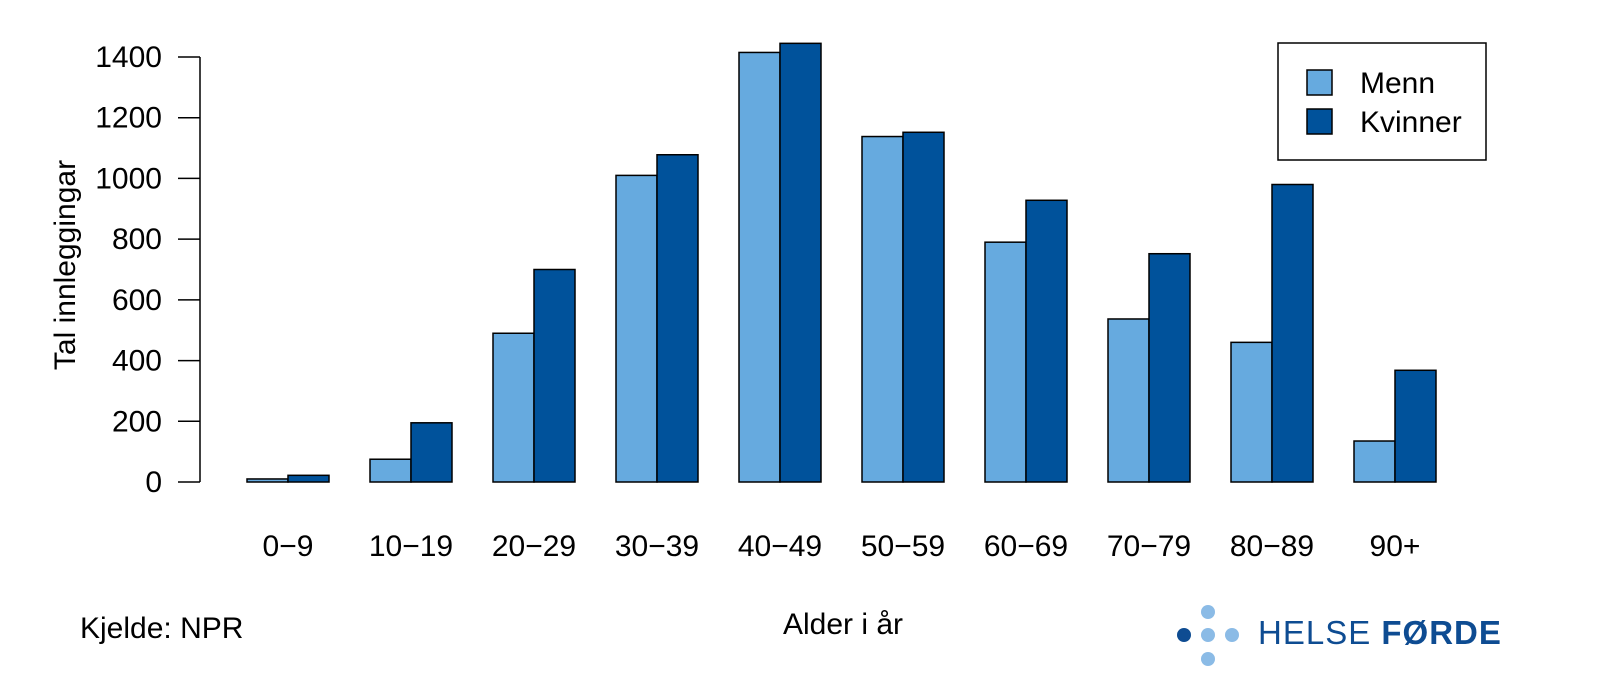 This screenshot has width=1600, height=700. Describe the element at coordinates (1315, 632) in the screenshot. I see `logo-word-light: HELSE` at that location.